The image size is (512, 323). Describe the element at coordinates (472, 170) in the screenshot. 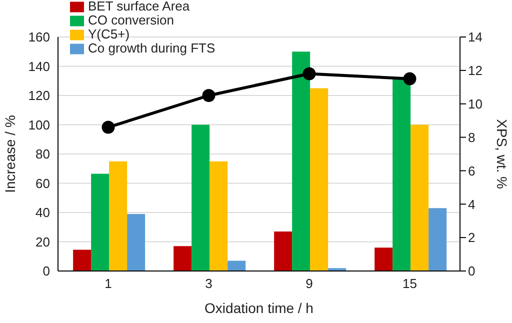

I see `y2-tick-label: 6` at that location.